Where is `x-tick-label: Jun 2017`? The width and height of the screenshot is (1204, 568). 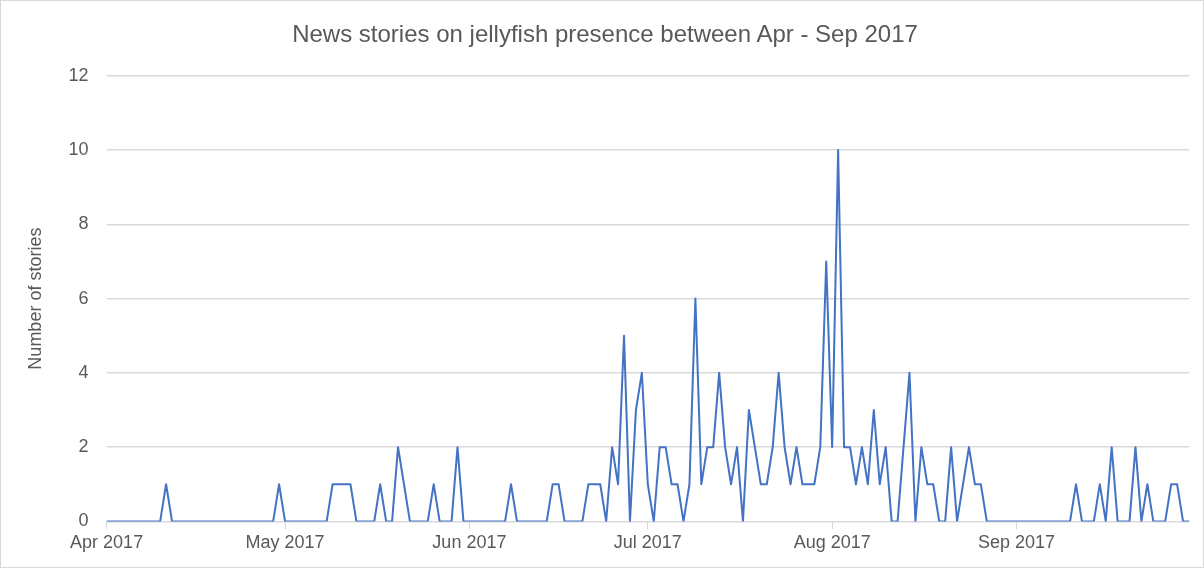 x-tick-label: Jun 2017 is located at coordinates (469, 542).